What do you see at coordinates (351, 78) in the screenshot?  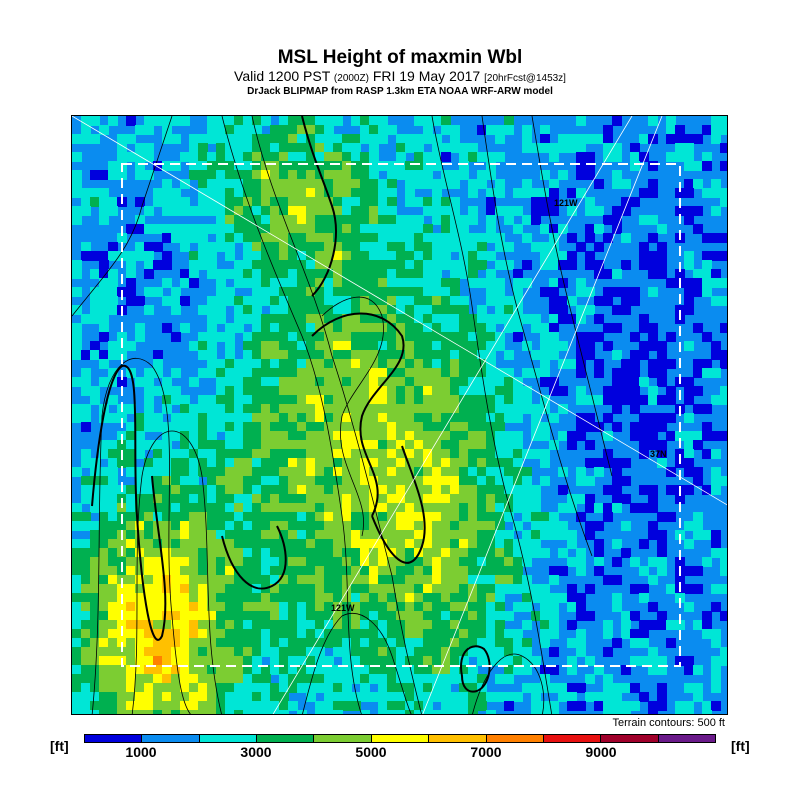 I see `zulu-time: (2000Z)` at bounding box center [351, 78].